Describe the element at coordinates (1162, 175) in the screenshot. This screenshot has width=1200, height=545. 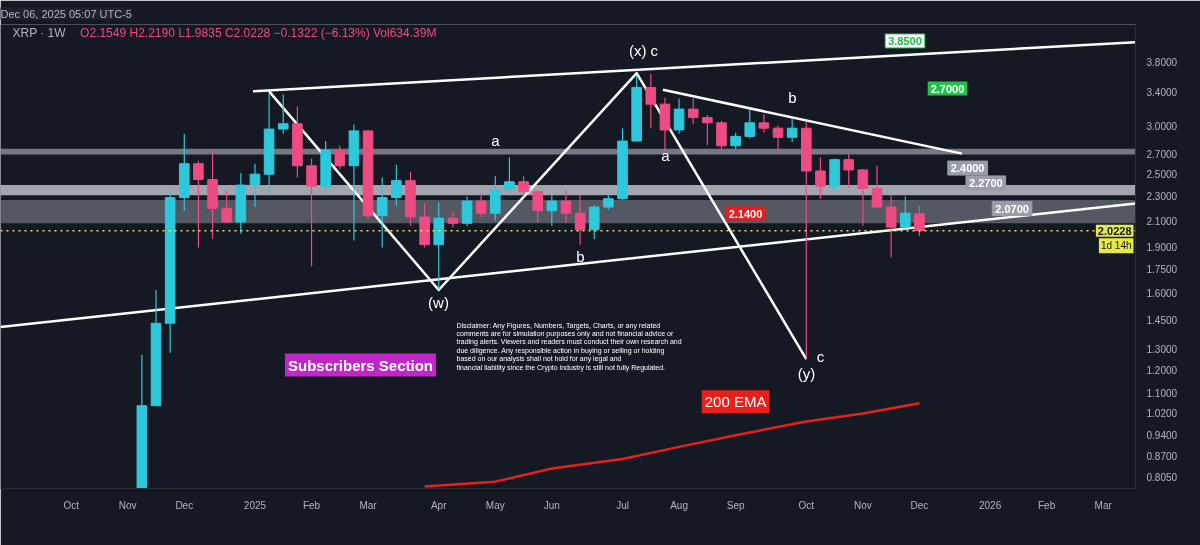
I see `y-tick-label: 2.5000` at that location.